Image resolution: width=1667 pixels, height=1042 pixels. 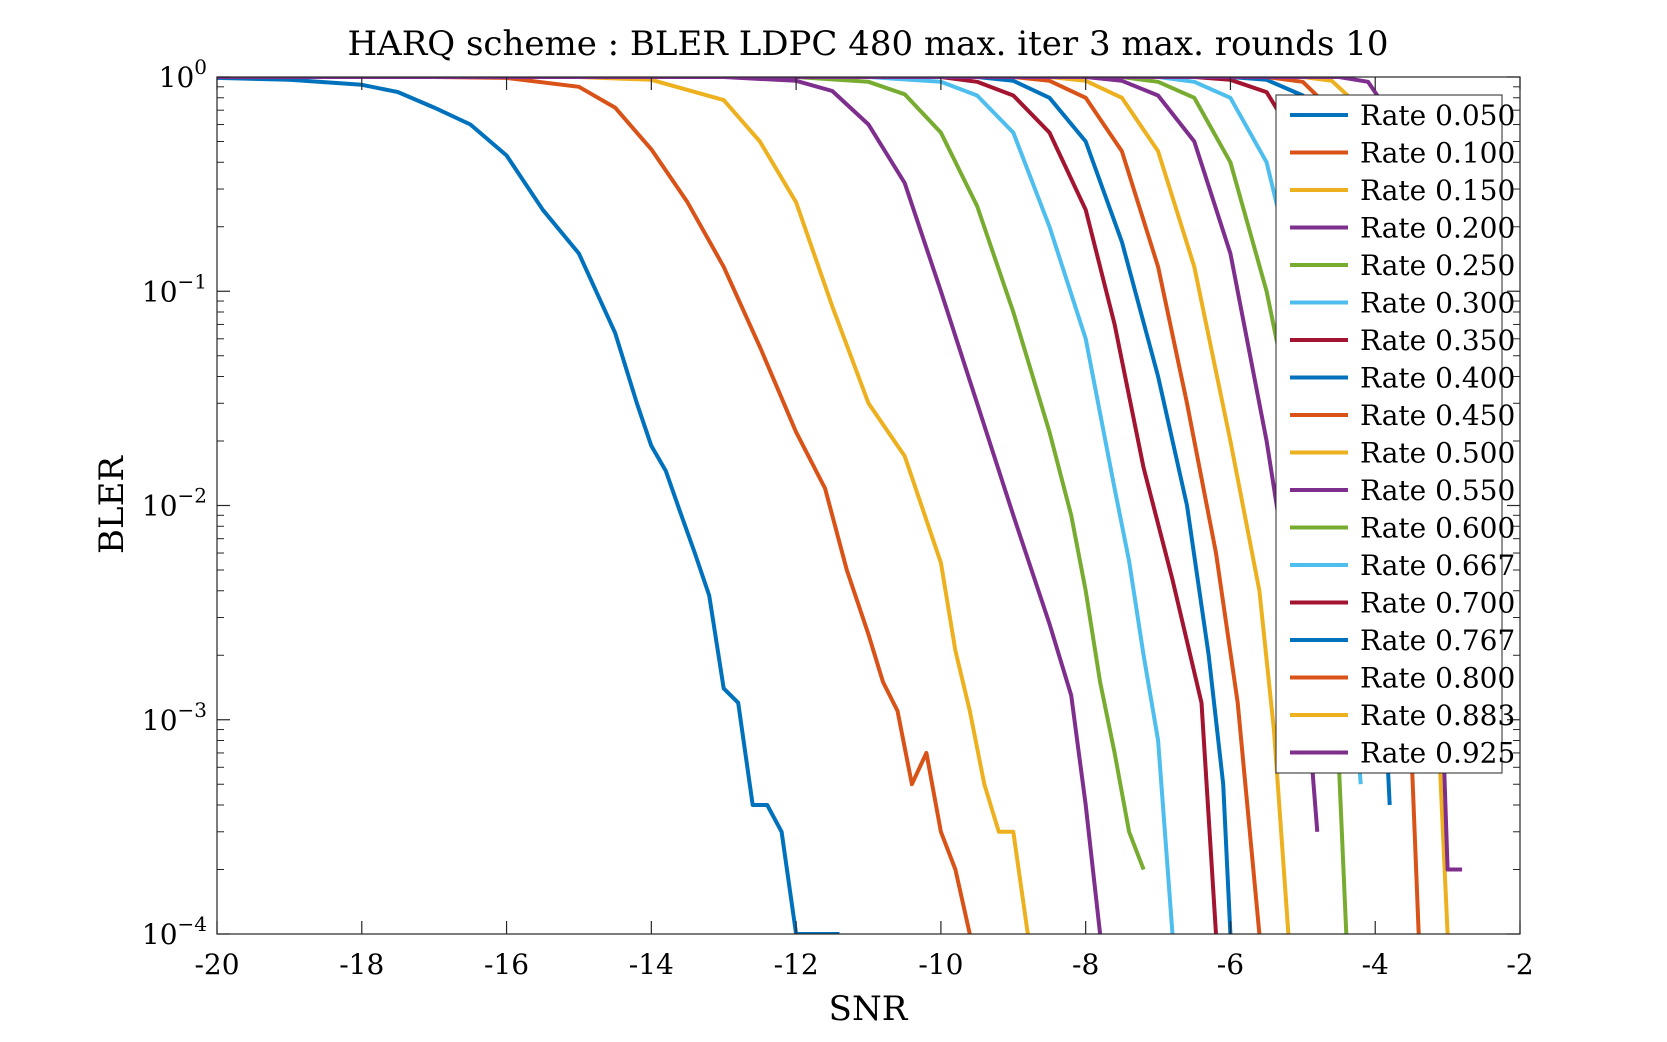 I want to click on legend-label: Rate 0.100, so click(x=1437, y=153).